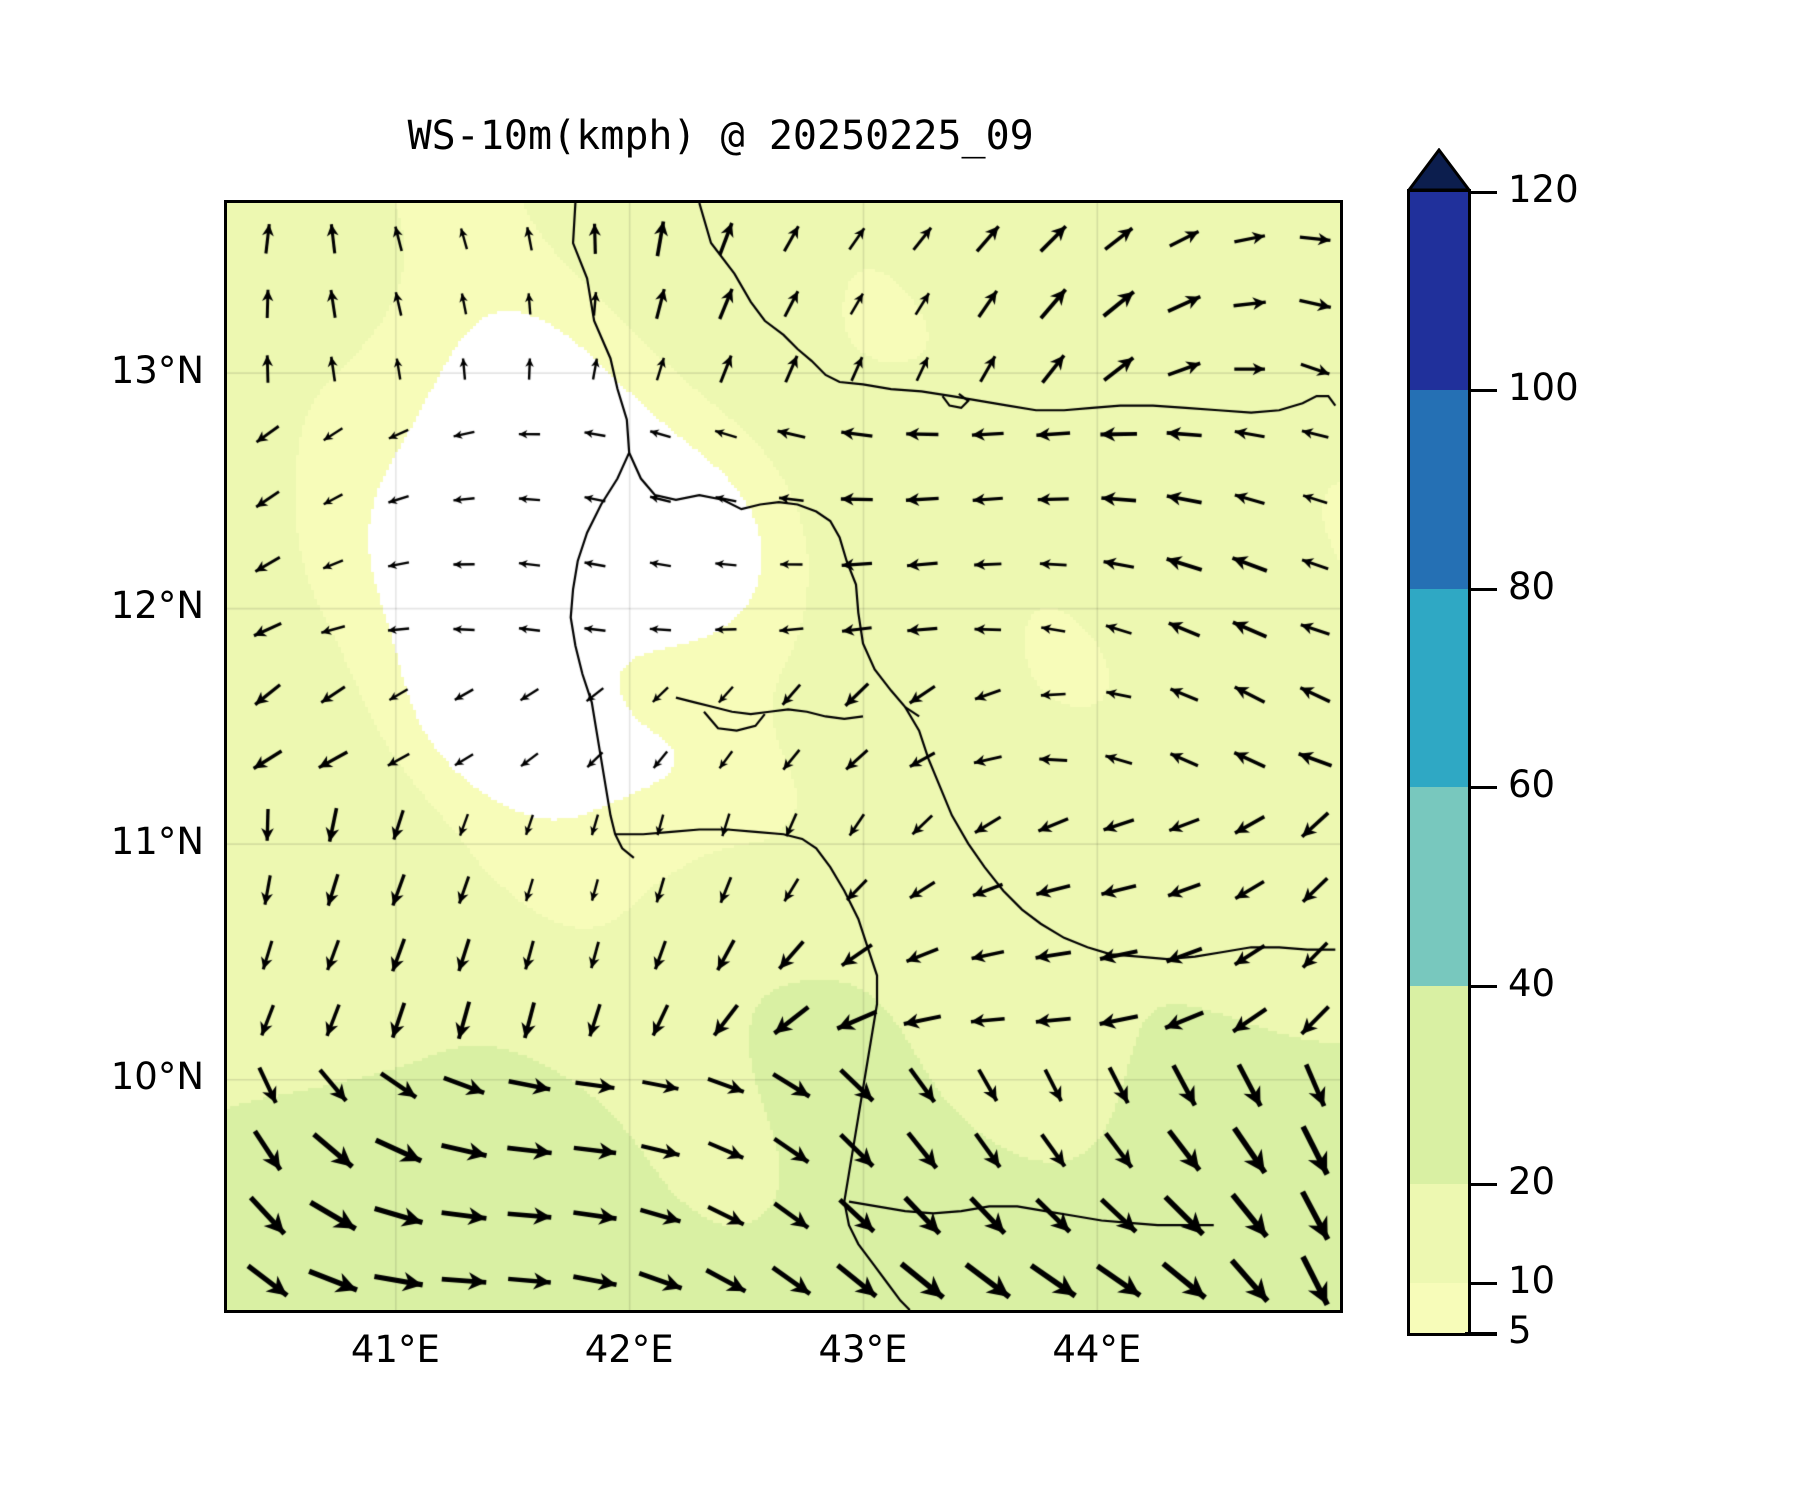 Image resolution: width=1800 pixels, height=1500 pixels. I want to click on y-tick-label-11N: 11°N, so click(157, 841).